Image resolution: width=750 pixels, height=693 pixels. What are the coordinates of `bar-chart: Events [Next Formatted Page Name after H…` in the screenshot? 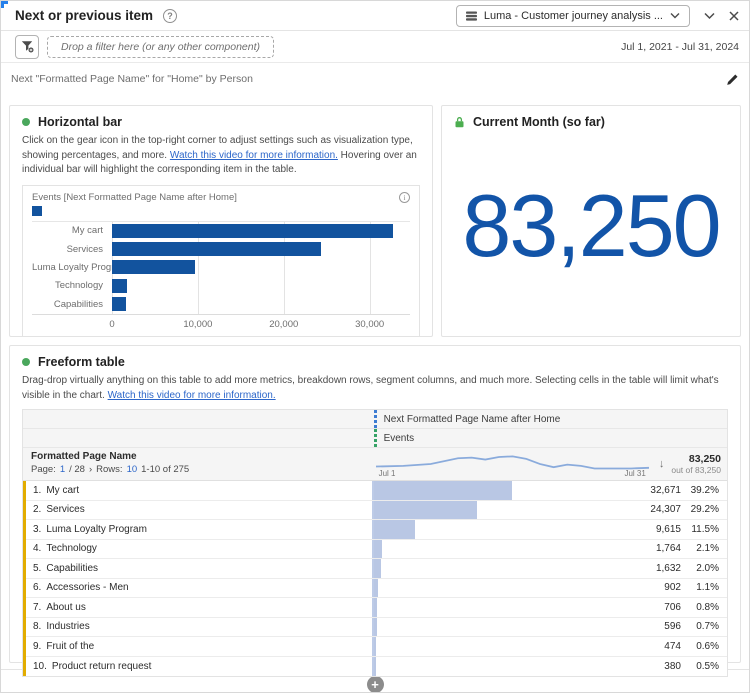 It's located at (221, 260).